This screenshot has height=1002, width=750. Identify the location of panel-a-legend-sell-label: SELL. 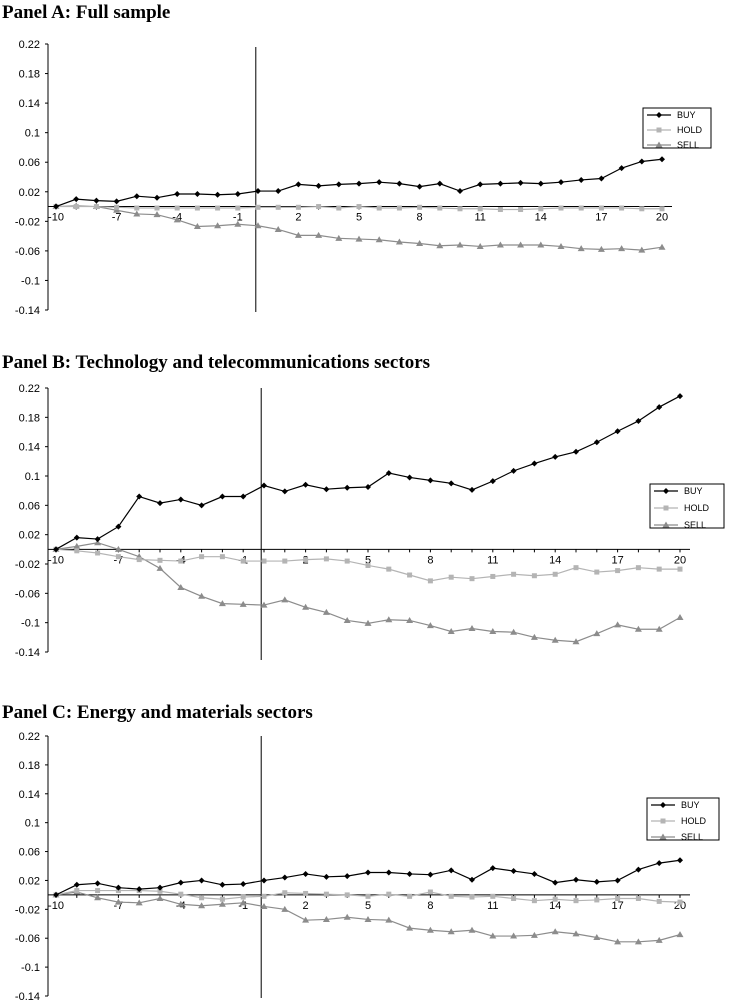
(688, 145).